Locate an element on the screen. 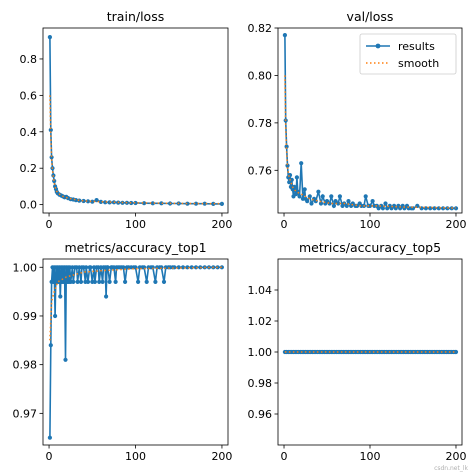 The height and width of the screenshot is (474, 474). subplot-title: metrics/accuracy_top5 is located at coordinates (370, 247).